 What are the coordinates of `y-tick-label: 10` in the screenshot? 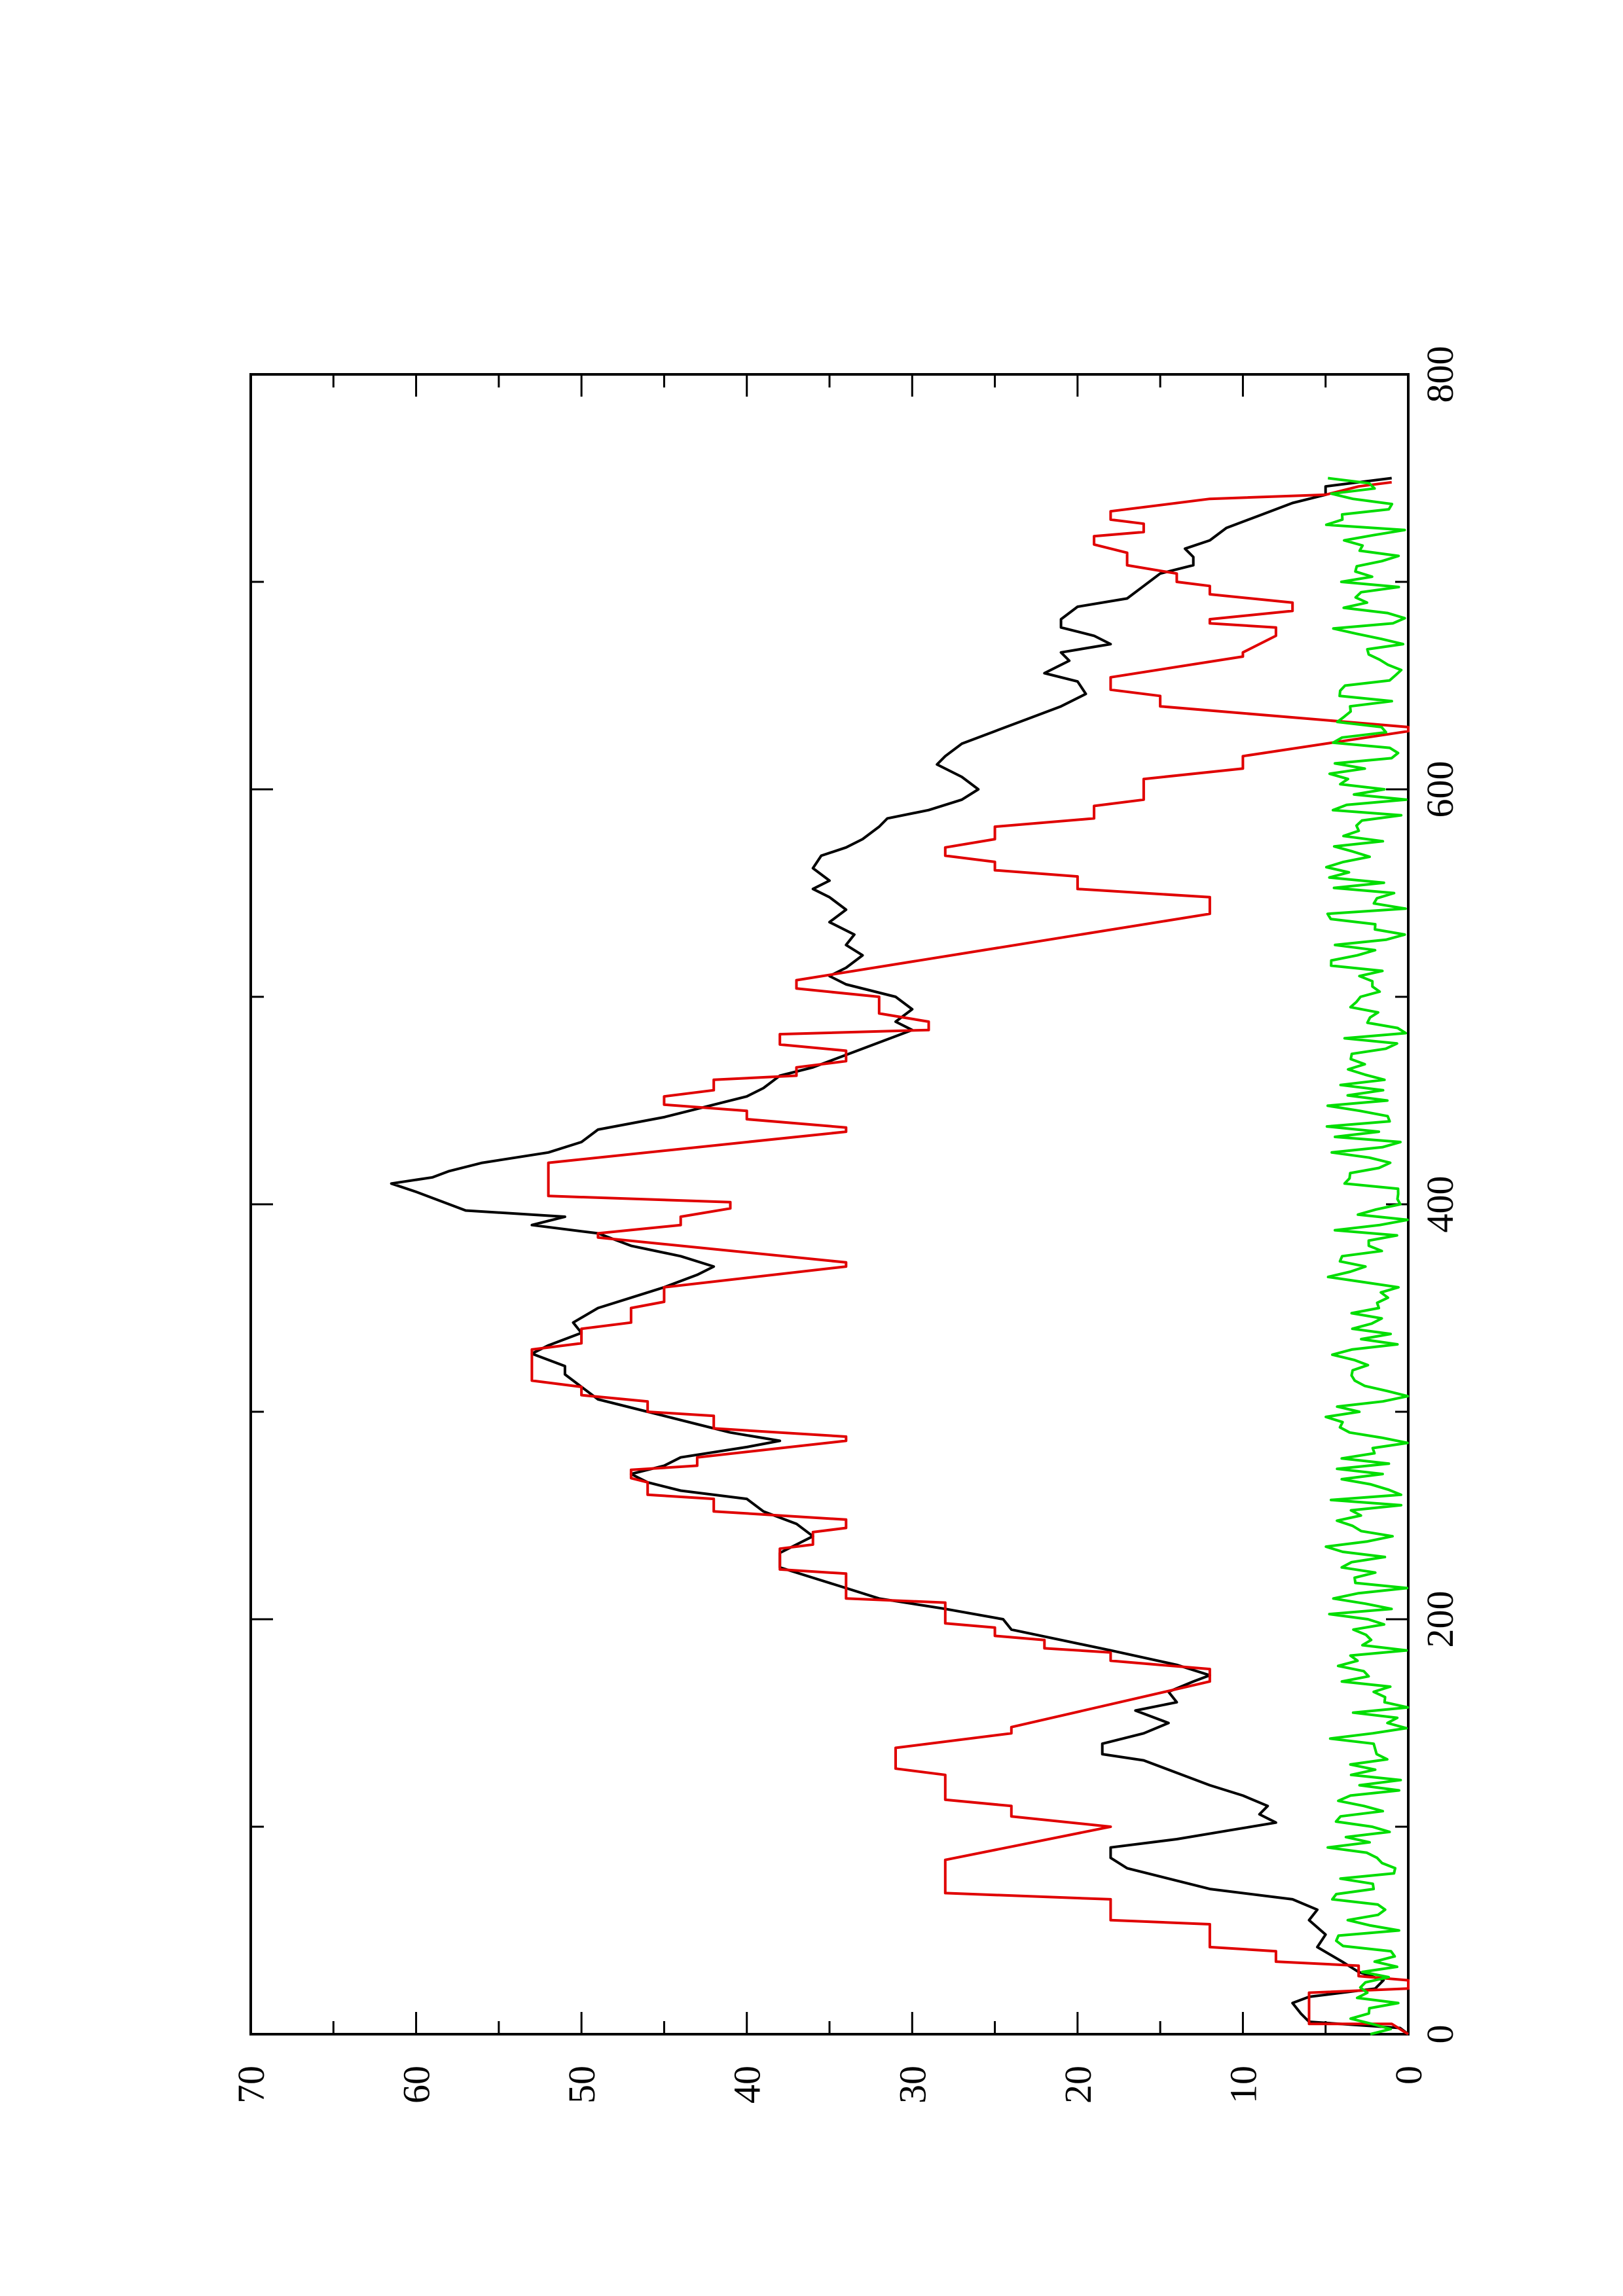 It's located at (1243, 2085).